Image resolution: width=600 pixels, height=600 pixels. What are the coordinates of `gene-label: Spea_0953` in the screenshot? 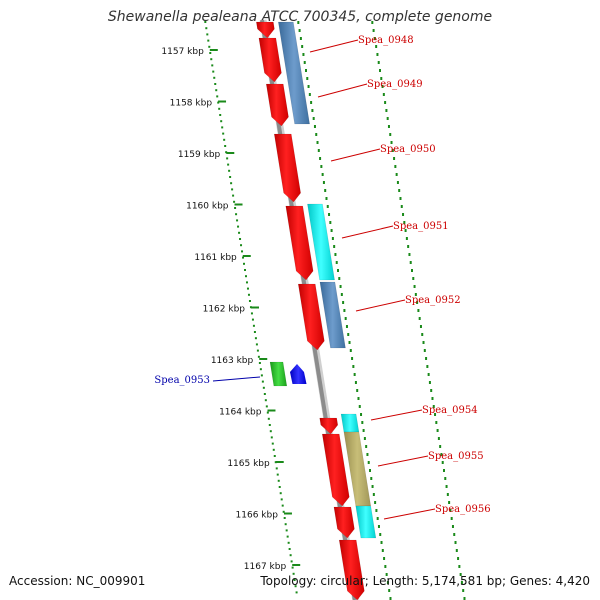 It's located at (182, 380).